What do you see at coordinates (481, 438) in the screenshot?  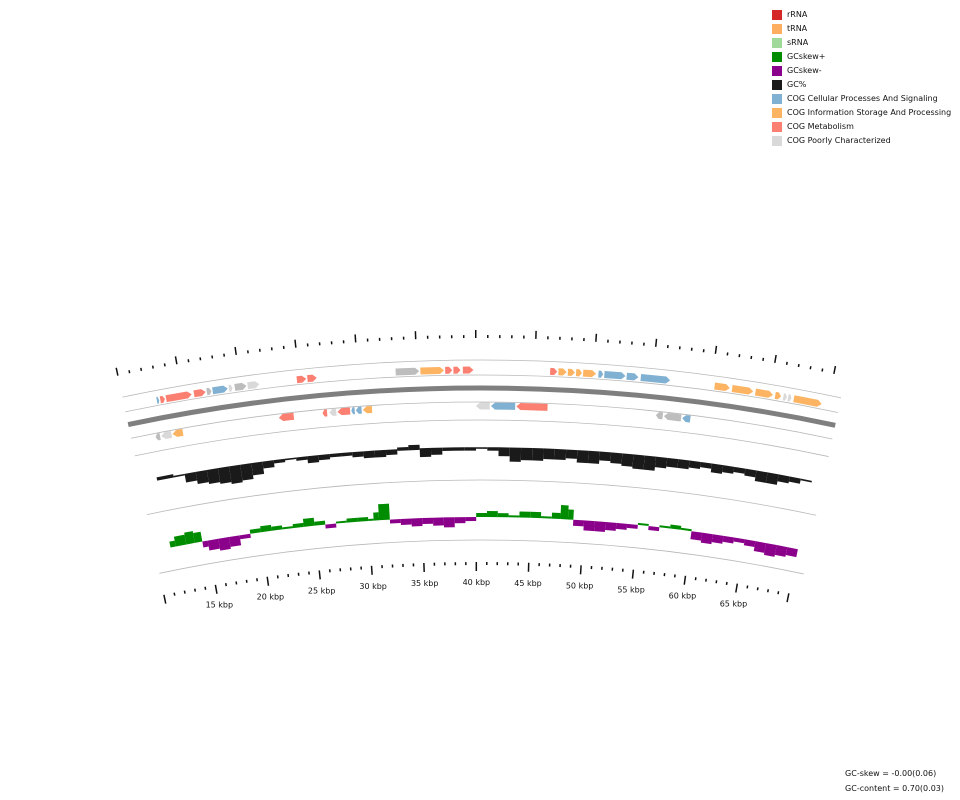 I see `guide-line` at bounding box center [481, 438].